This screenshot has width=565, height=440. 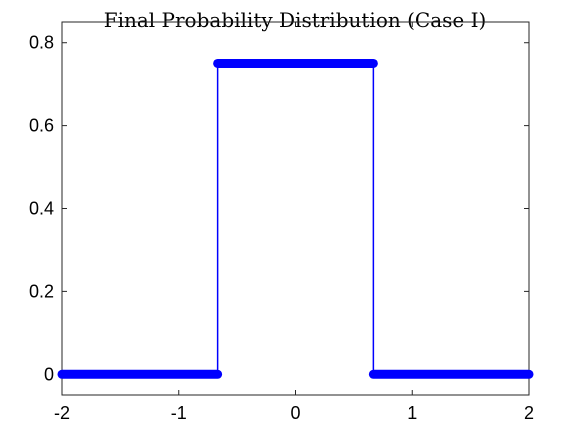 What do you see at coordinates (41, 209) in the screenshot?
I see `y-tick-label: 0.4` at bounding box center [41, 209].